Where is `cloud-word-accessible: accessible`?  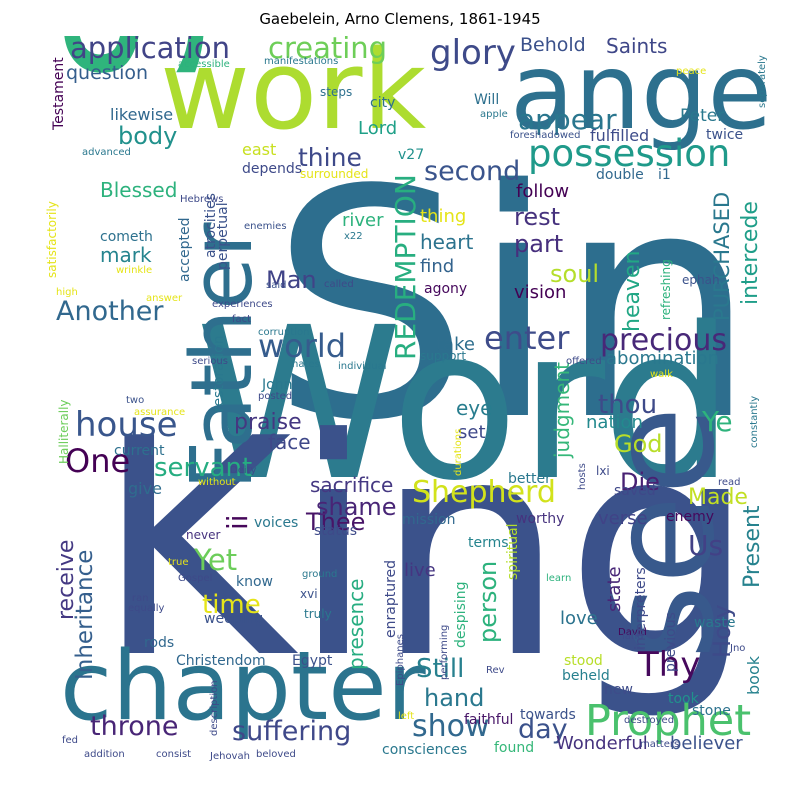
cloud-word-accessible: accessible is located at coordinates (204, 64).